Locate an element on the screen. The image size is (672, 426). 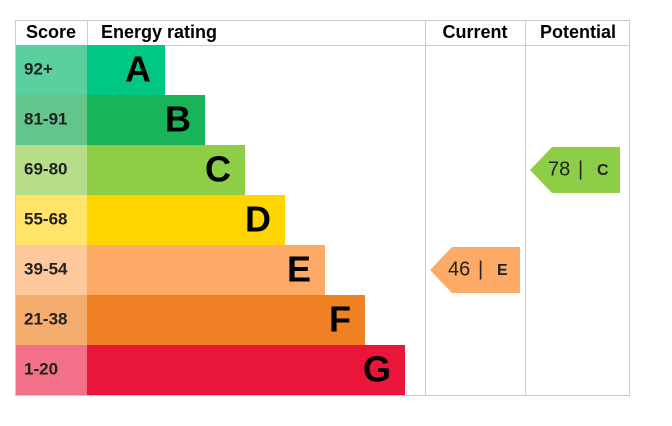
current-letter: E is located at coordinates (502, 270).